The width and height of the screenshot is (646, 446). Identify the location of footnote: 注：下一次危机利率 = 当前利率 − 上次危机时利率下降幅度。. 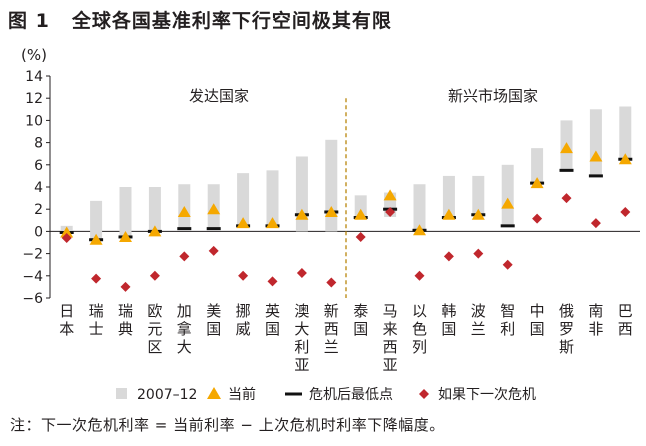
(227, 425).